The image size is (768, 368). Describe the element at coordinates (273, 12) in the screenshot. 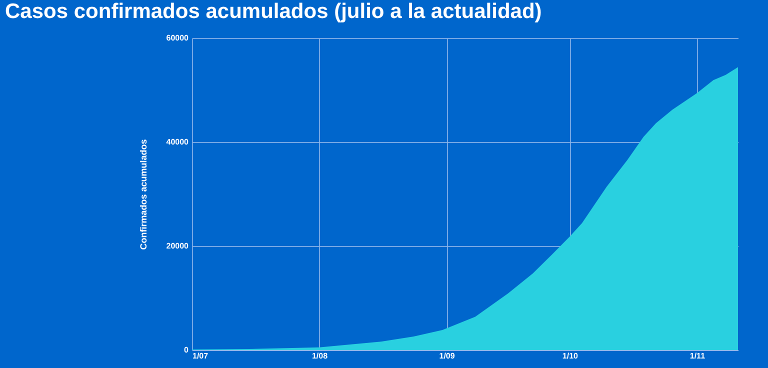

I see `chart-title: Casos confirmados acumulados (julio a la actualidad)` at that location.